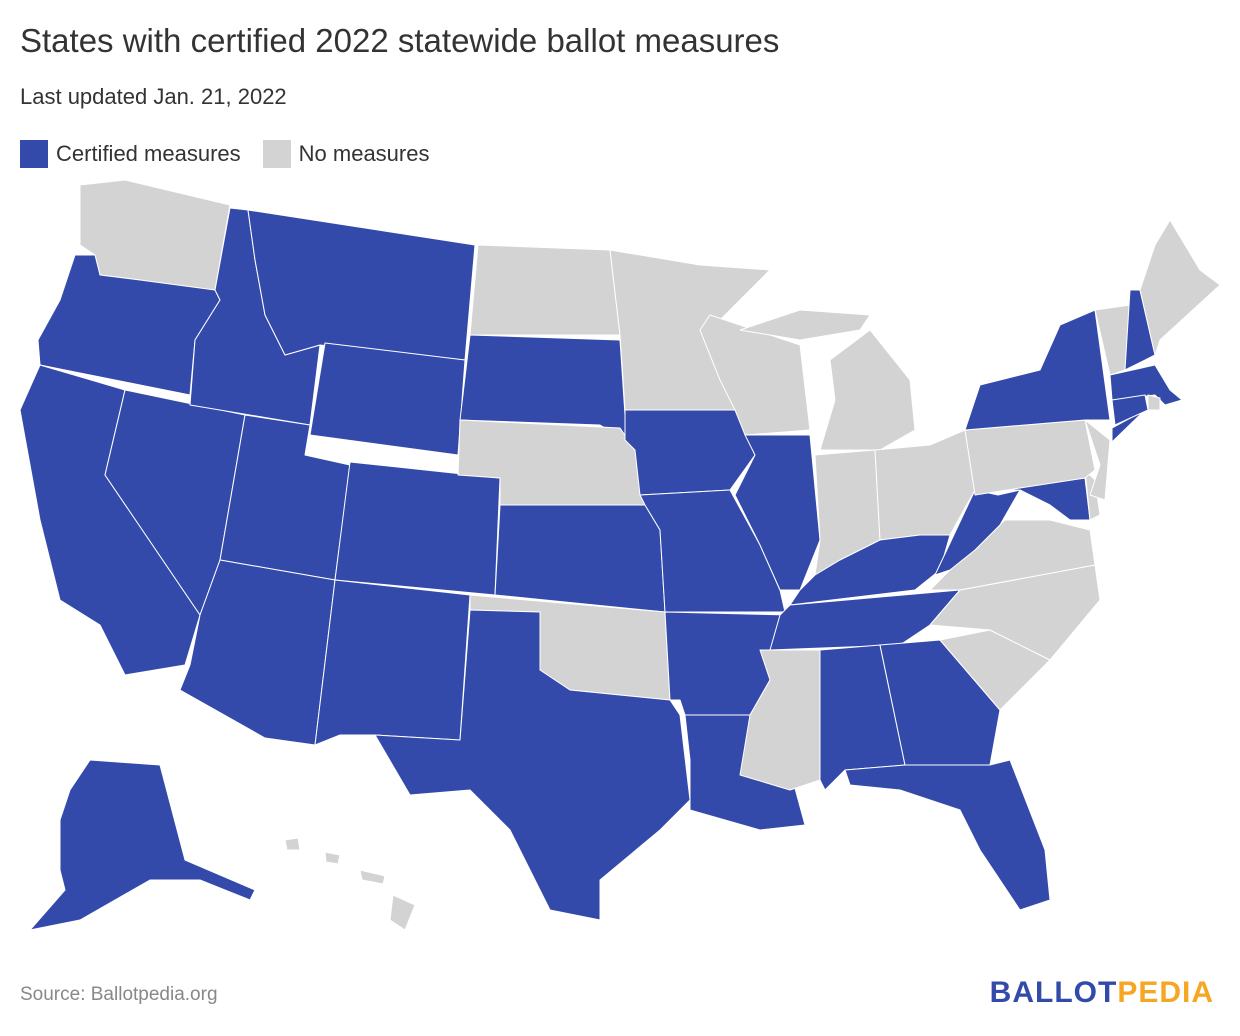  I want to click on state-wi, so click(755, 375).